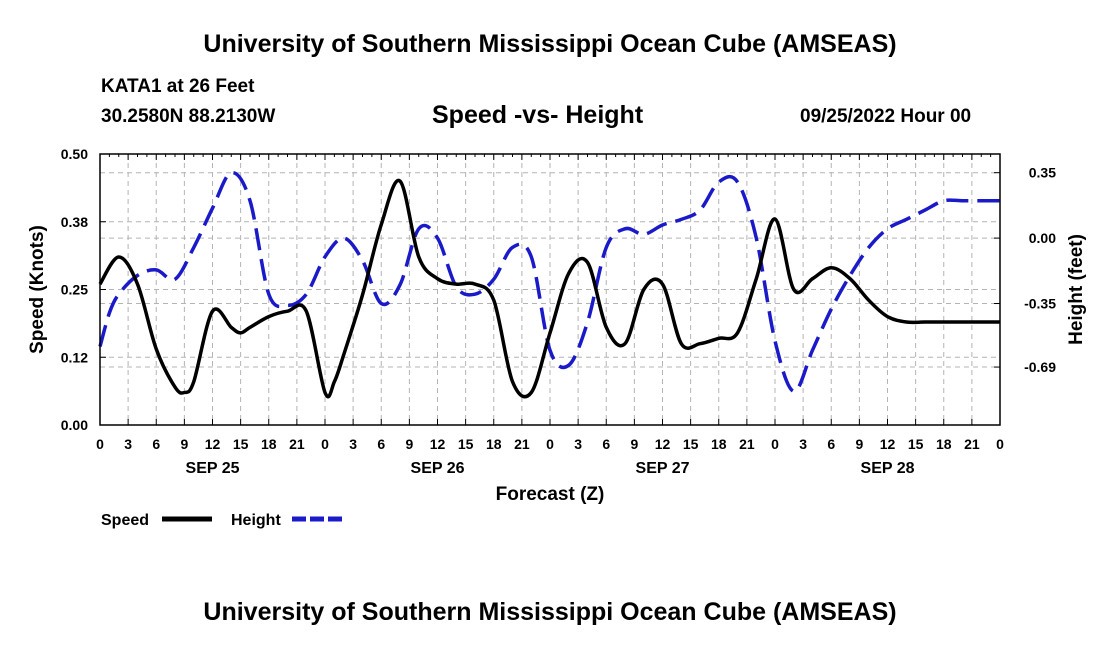 This screenshot has width=1100, height=650. What do you see at coordinates (538, 115) in the screenshot?
I see `chart-title: Speed -vs- Height` at bounding box center [538, 115].